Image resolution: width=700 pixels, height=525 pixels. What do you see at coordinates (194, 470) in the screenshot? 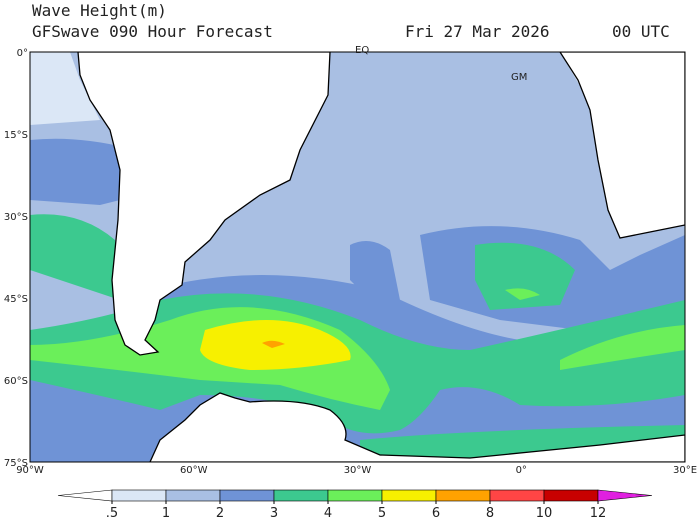
I see `lon-label: 60°W` at bounding box center [194, 470].